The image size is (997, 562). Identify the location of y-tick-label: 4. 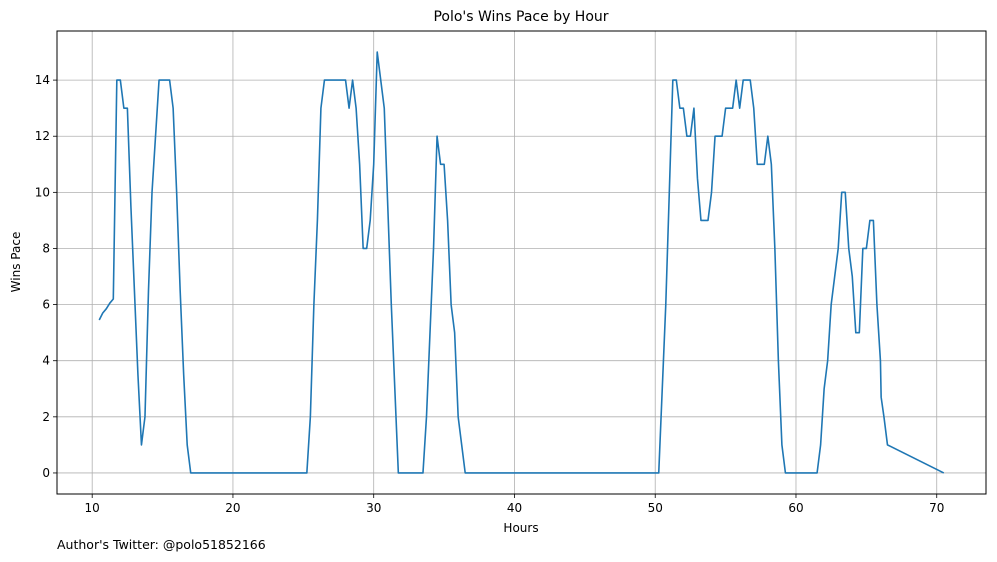
(46, 361).